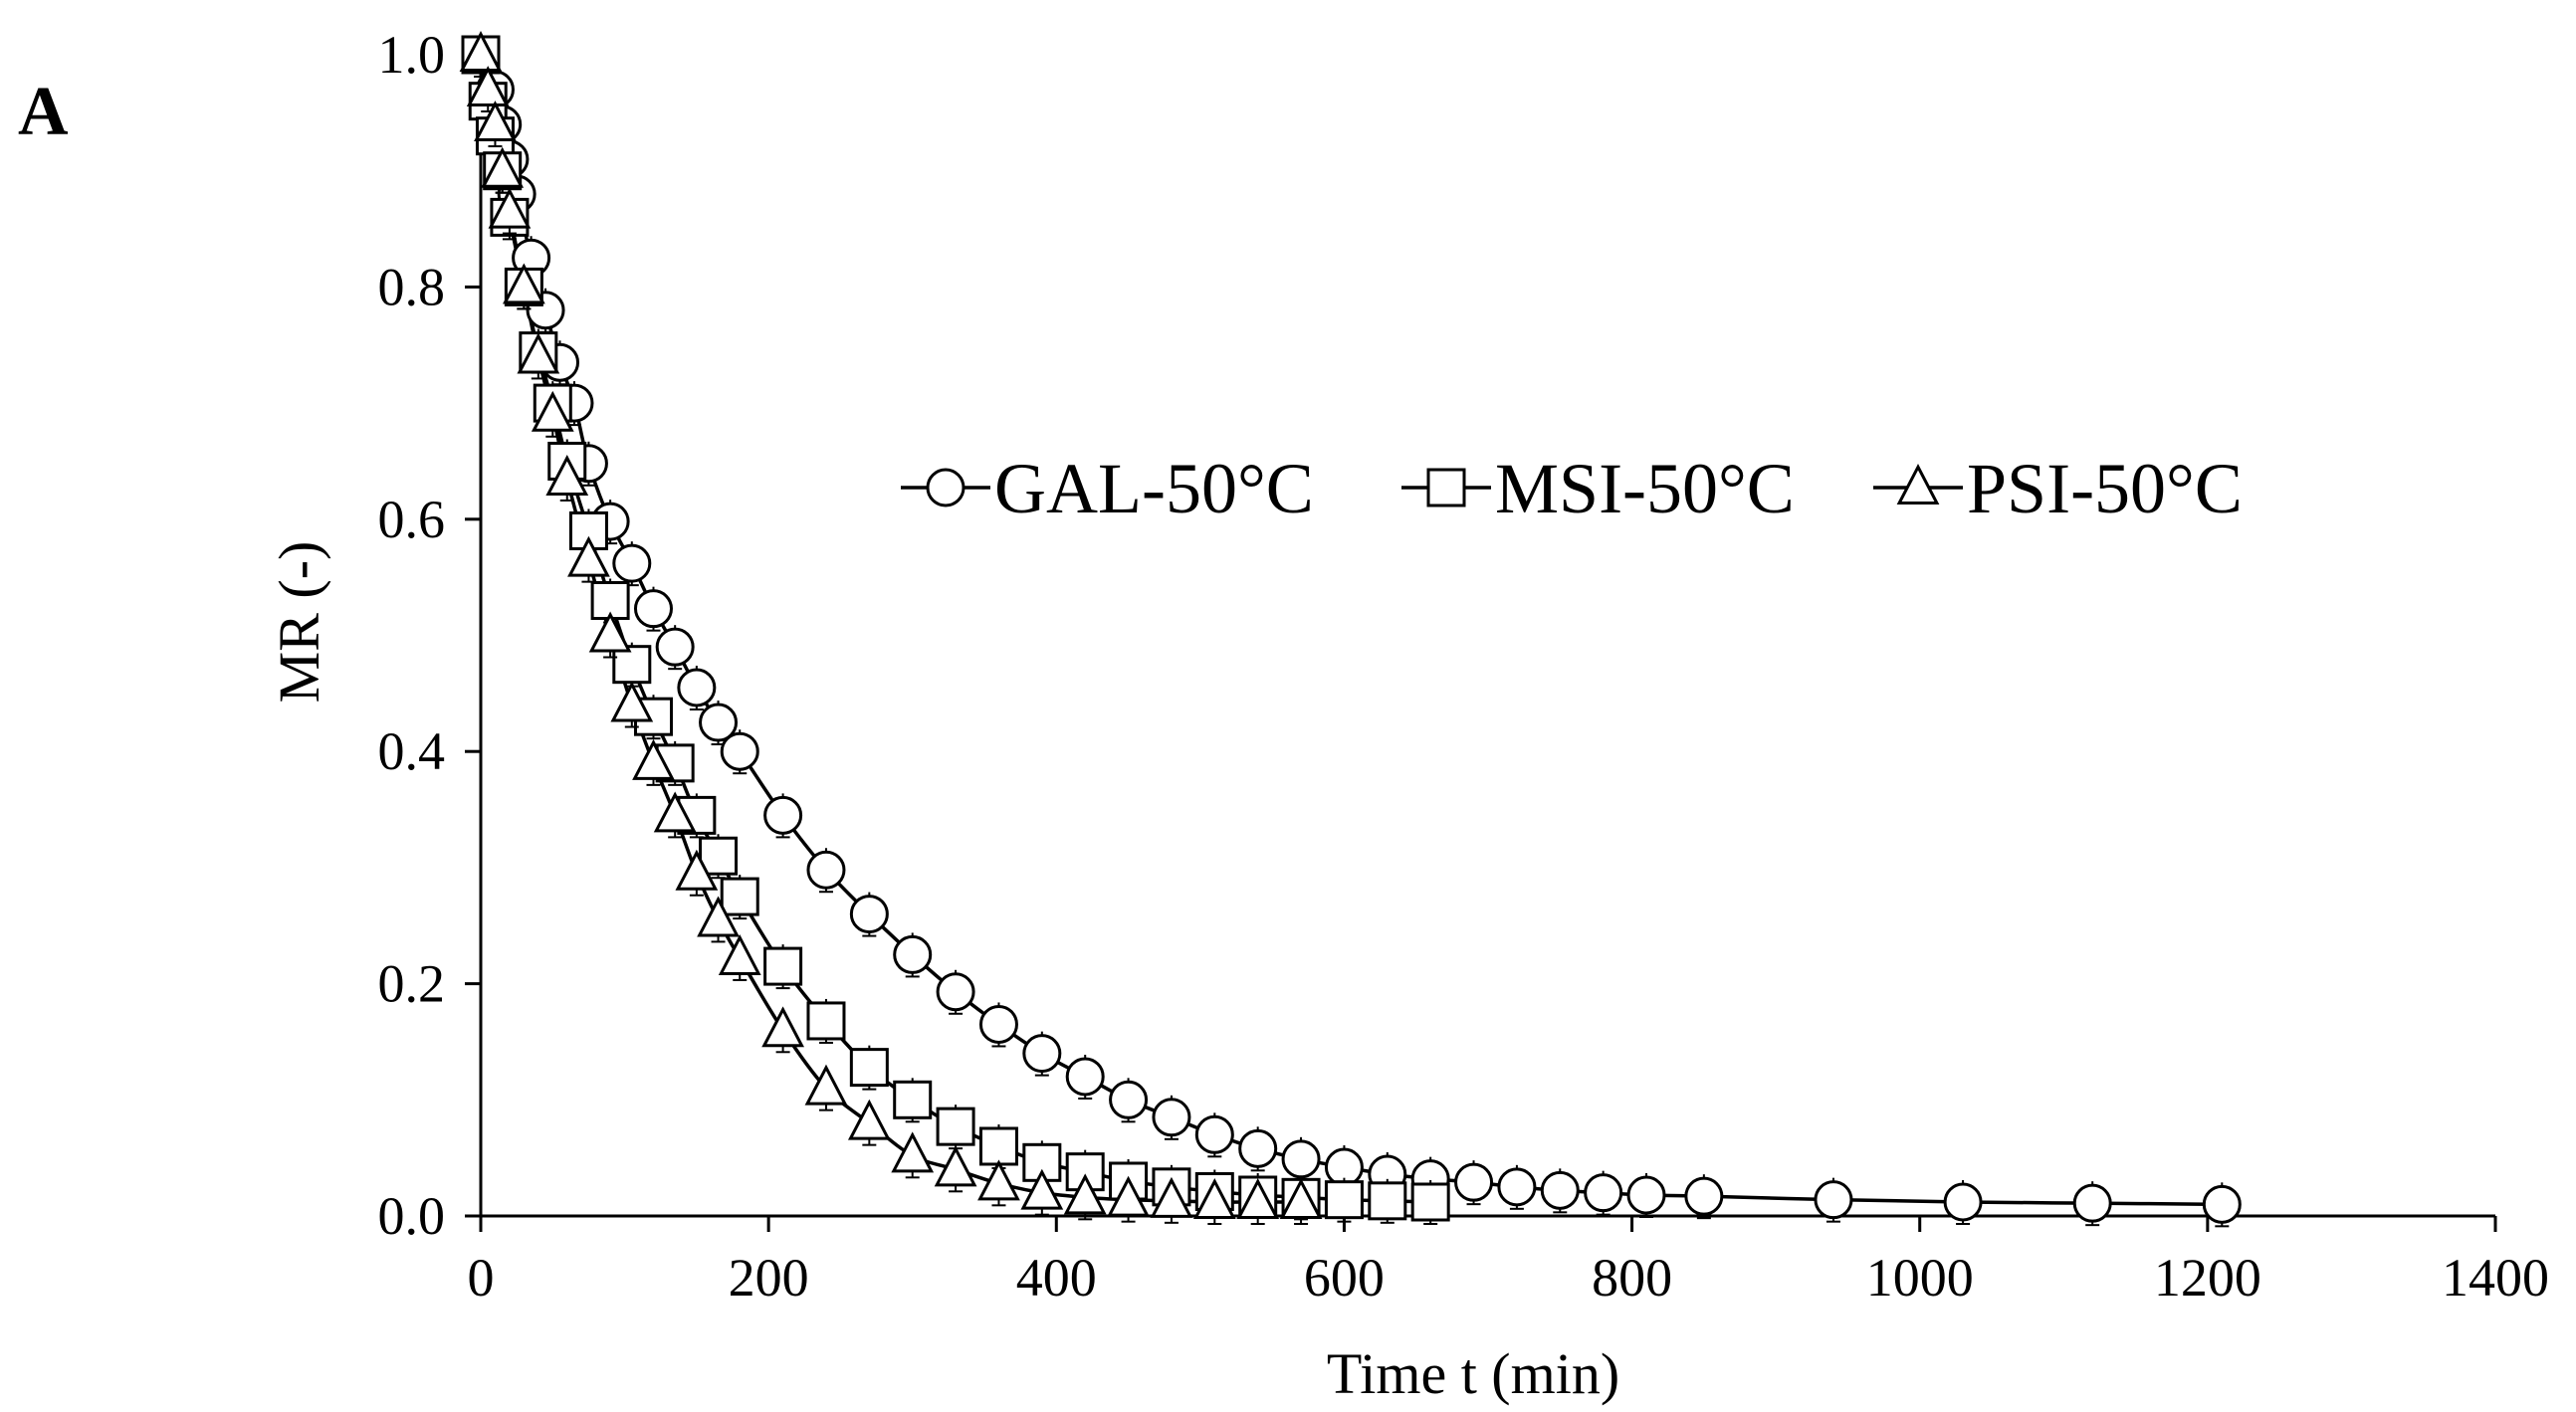 The image size is (2576, 1412). I want to click on y-tick-label: 0.2, so click(412, 984).